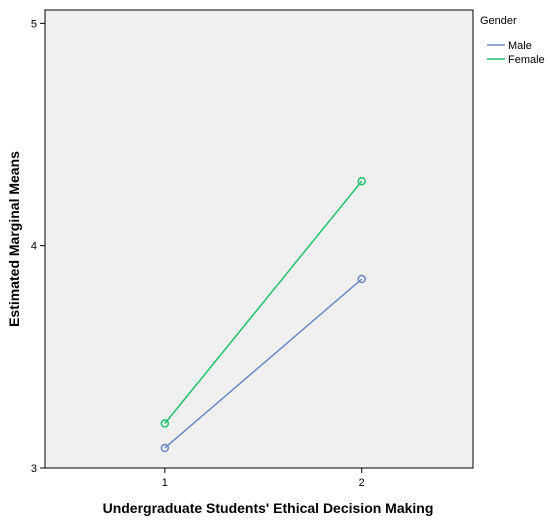 This screenshot has width=550, height=524. Describe the element at coordinates (263, 363) in the screenshot. I see `series-line-male` at that location.